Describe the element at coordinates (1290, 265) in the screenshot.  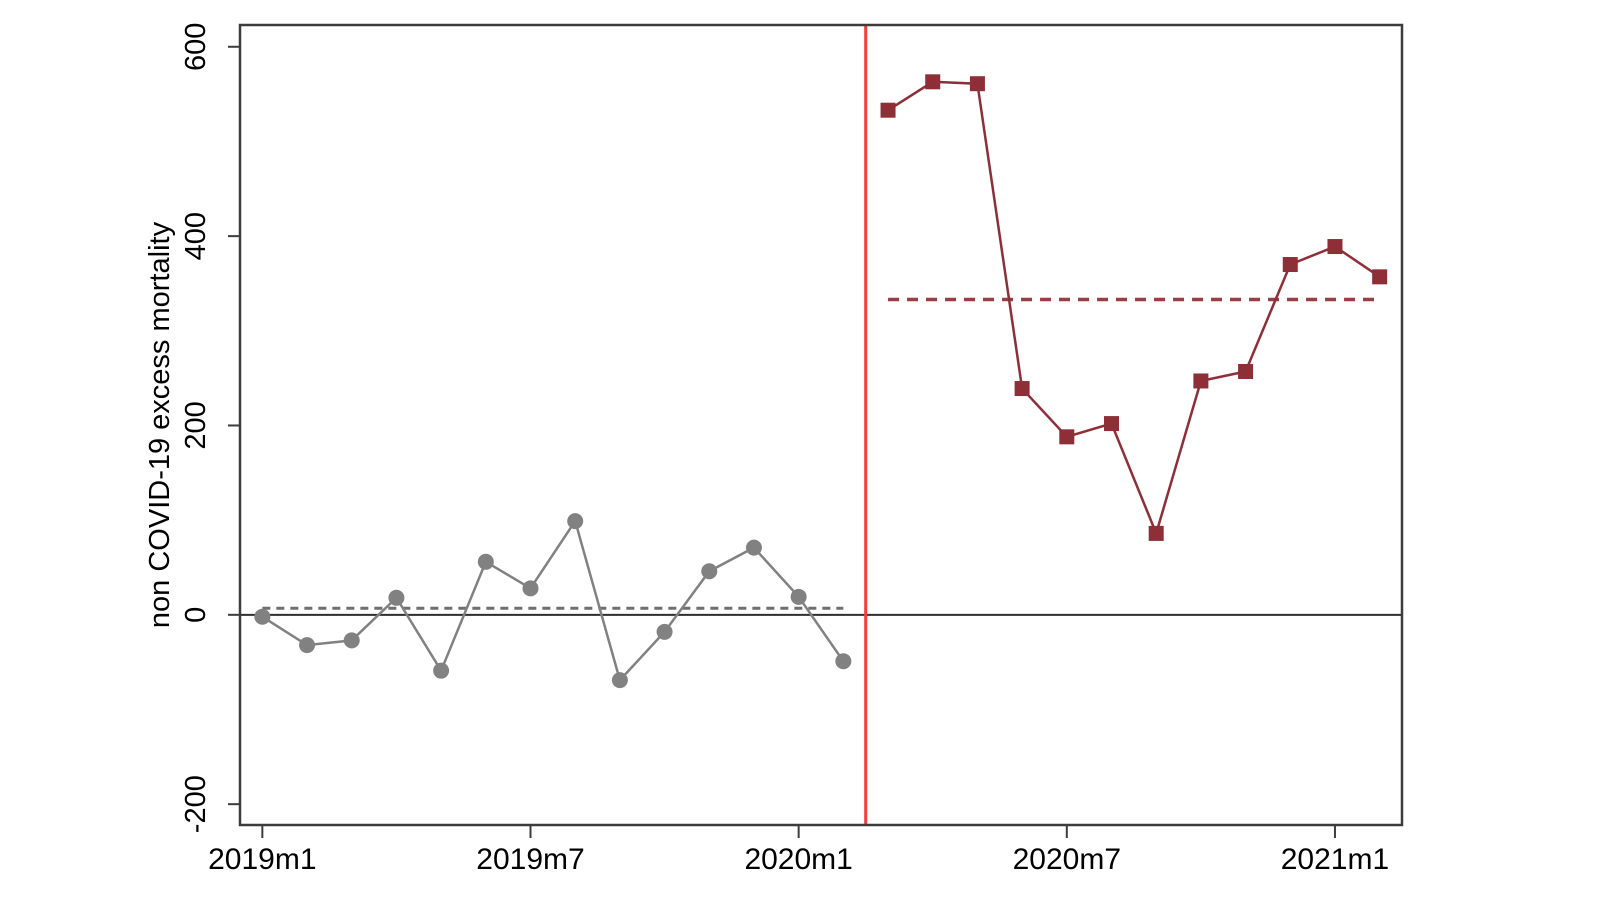
I see `post-series-point-2020m12` at that location.